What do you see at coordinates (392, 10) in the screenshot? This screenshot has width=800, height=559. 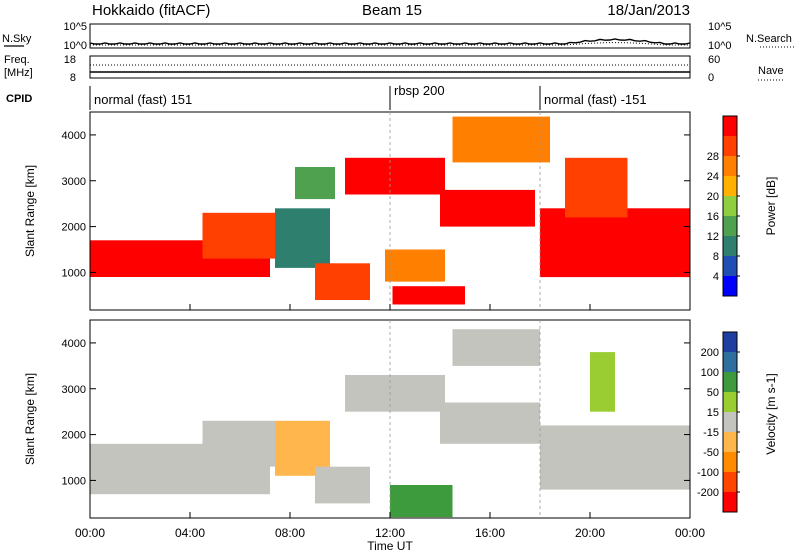 I see `beam-title: Beam 15` at bounding box center [392, 10].